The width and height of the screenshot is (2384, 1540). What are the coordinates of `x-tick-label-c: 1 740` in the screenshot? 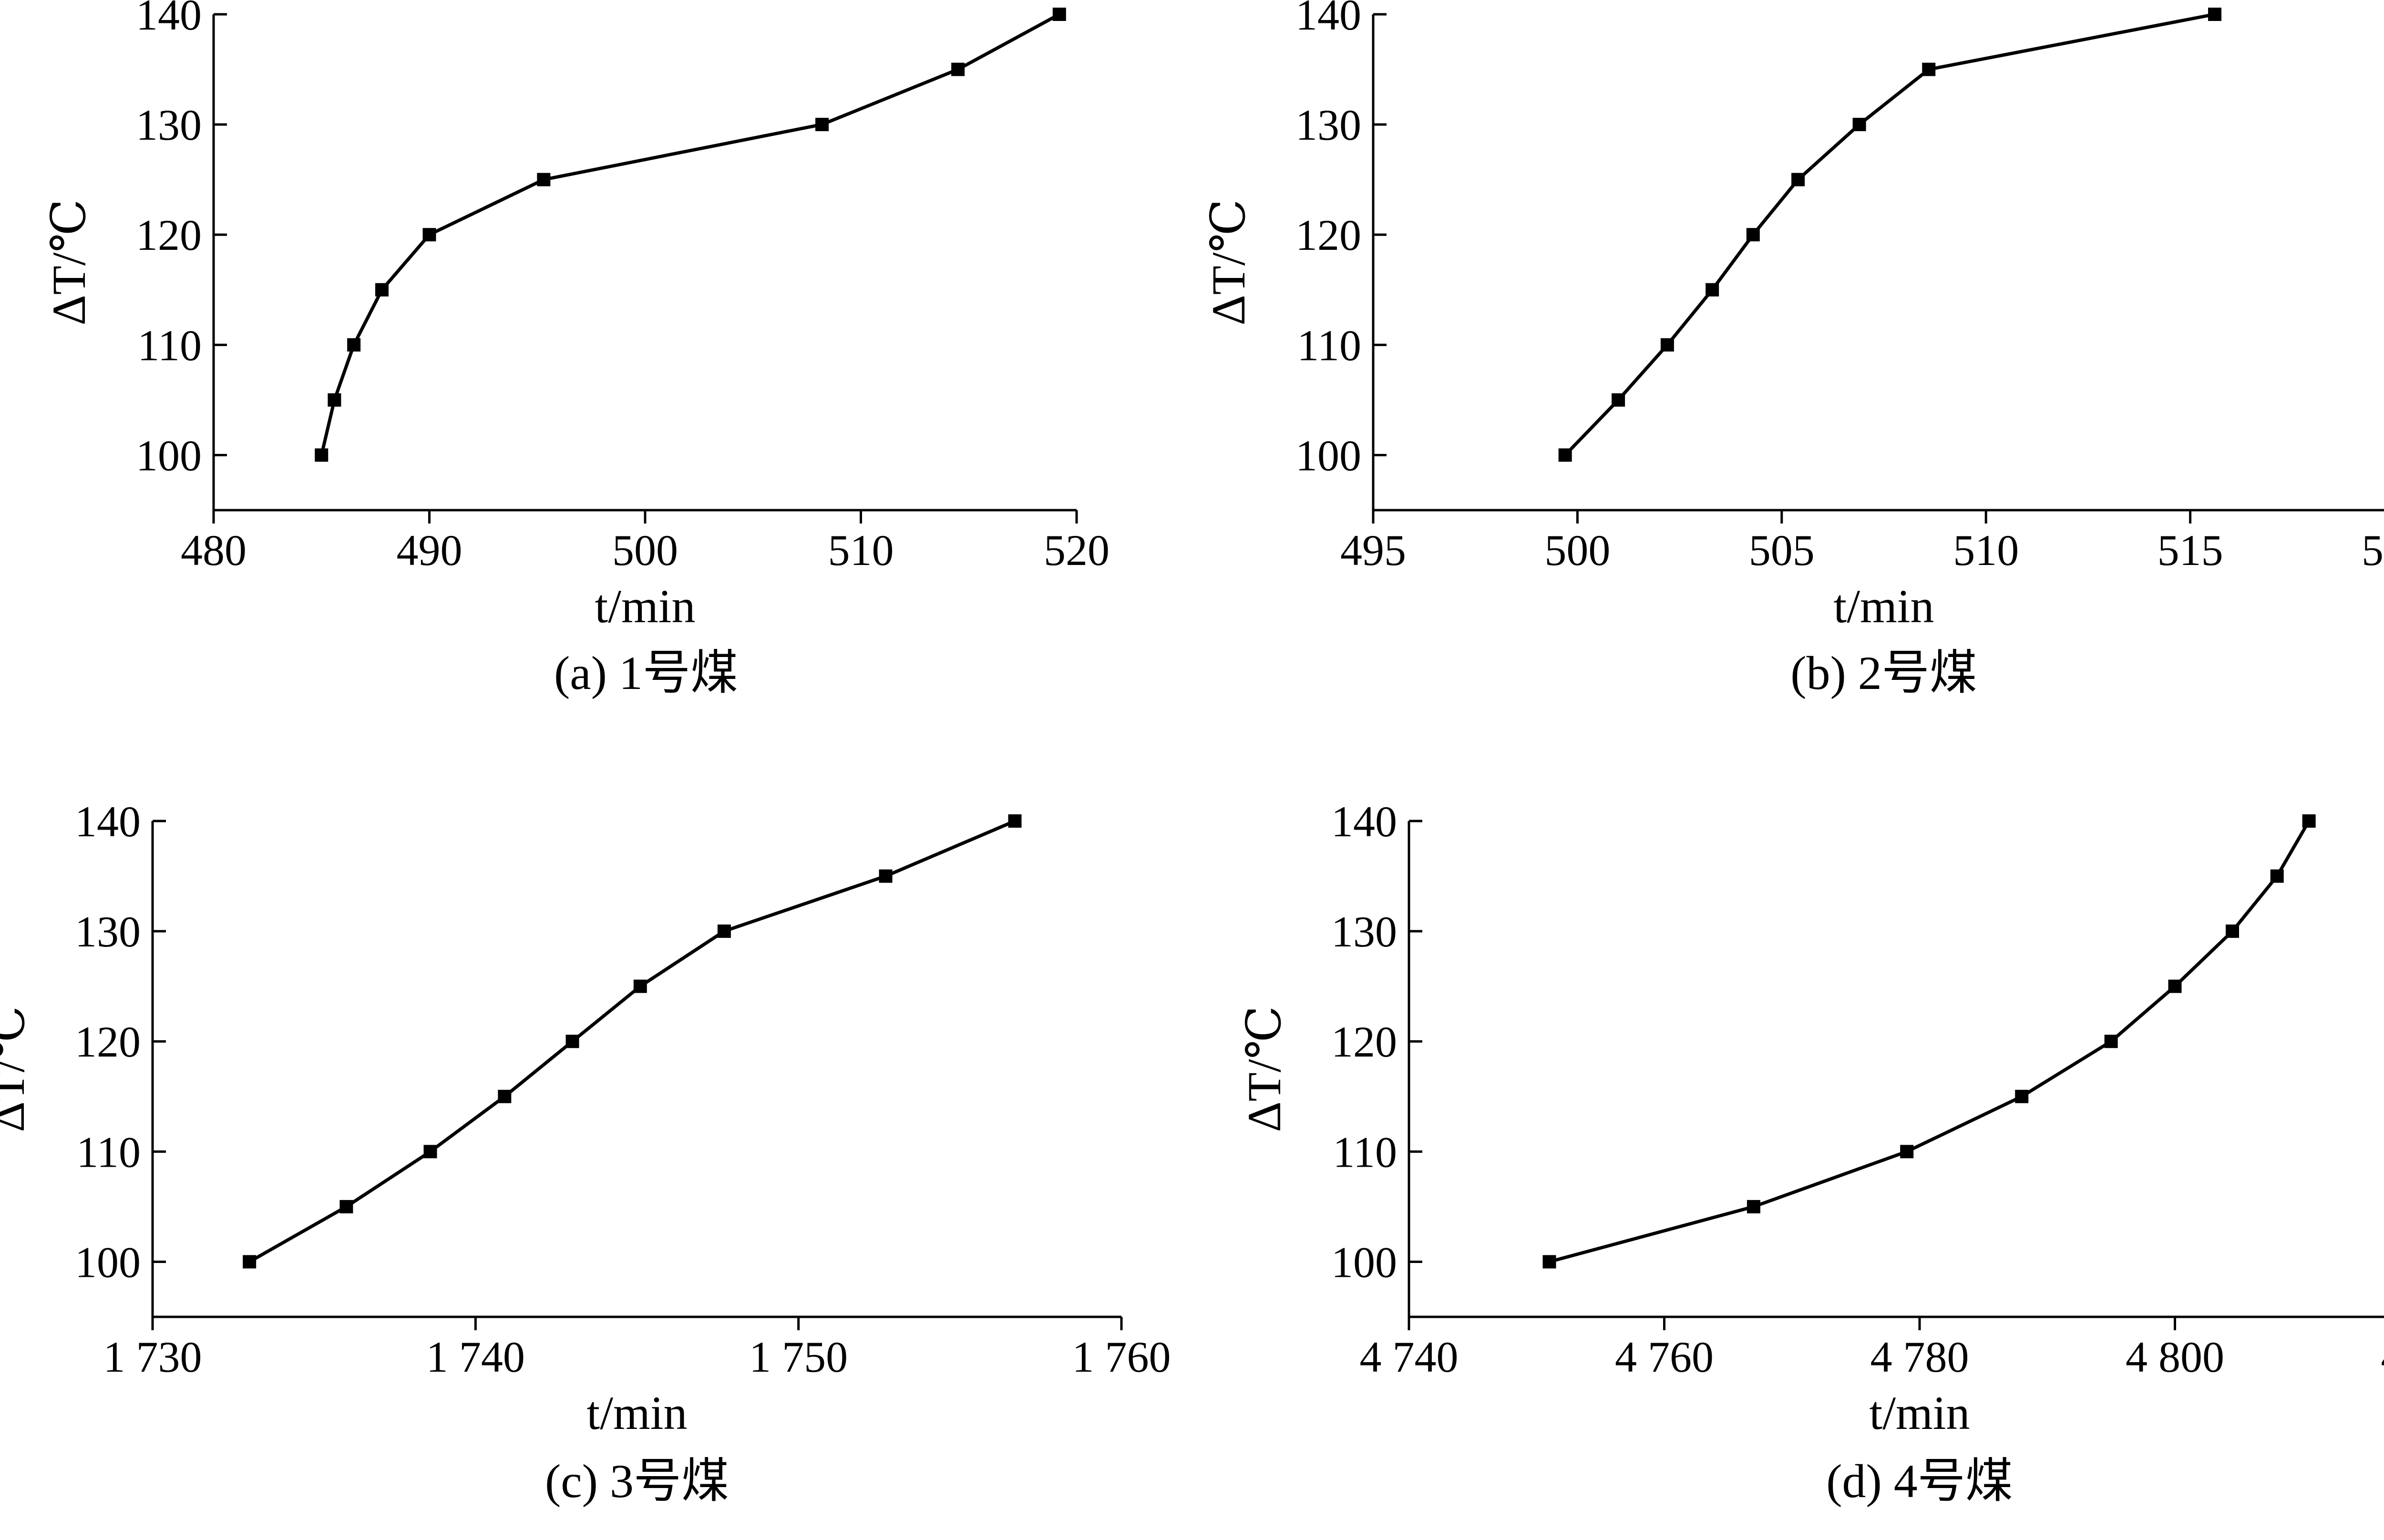 It's located at (475, 1357).